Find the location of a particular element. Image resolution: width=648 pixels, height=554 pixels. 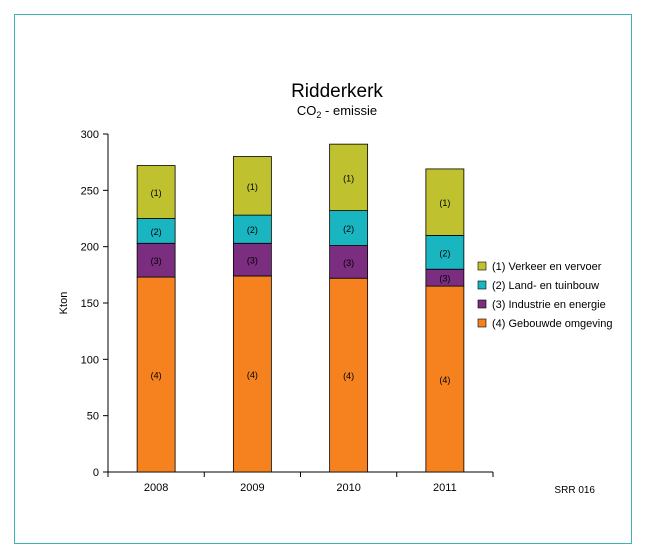

legend-label: (4) Gebouwde omgeving is located at coordinates (552, 324).